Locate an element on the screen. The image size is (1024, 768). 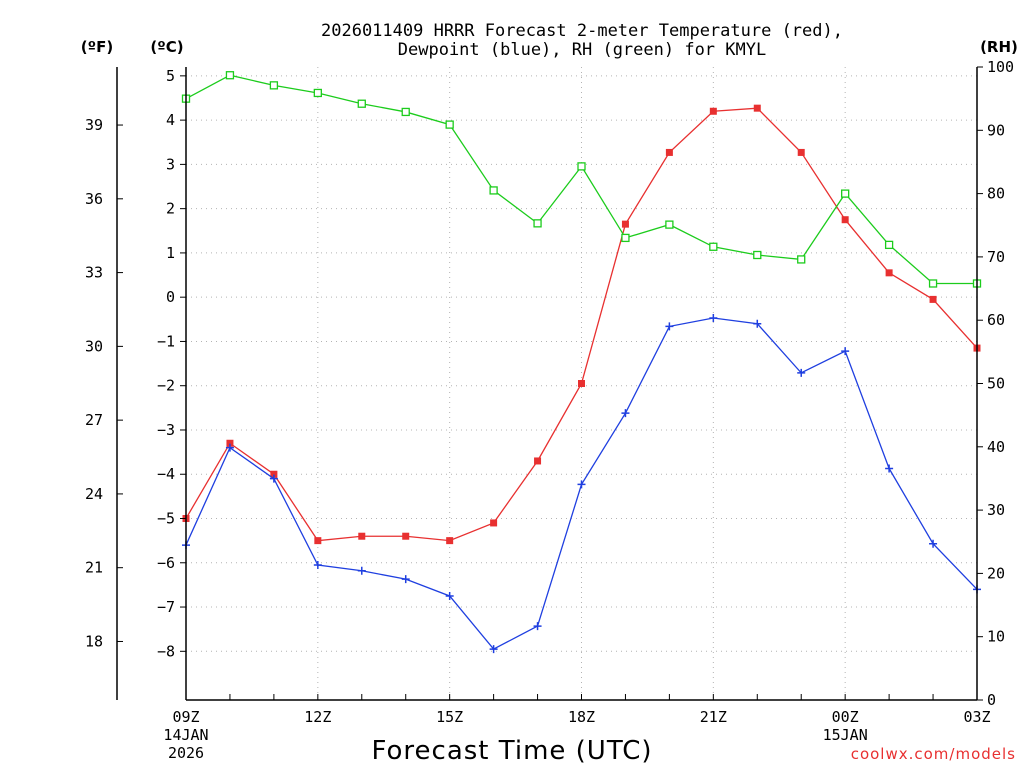
celsius-tick-label: 4 is located at coordinates (170, 120).